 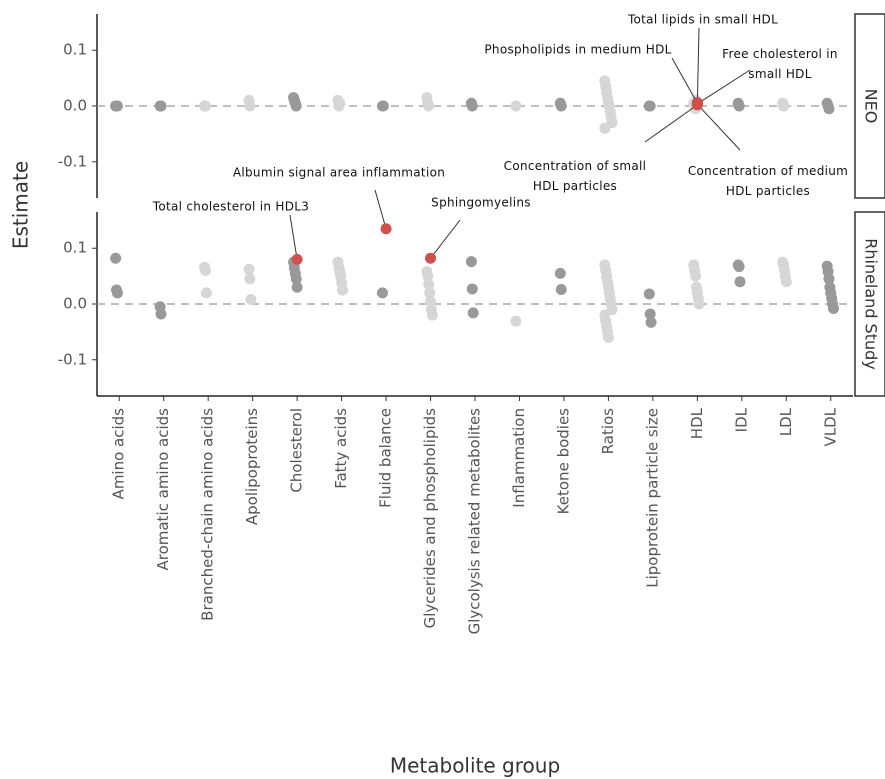 I want to click on x-tick-label: HDL, so click(x=697, y=423).